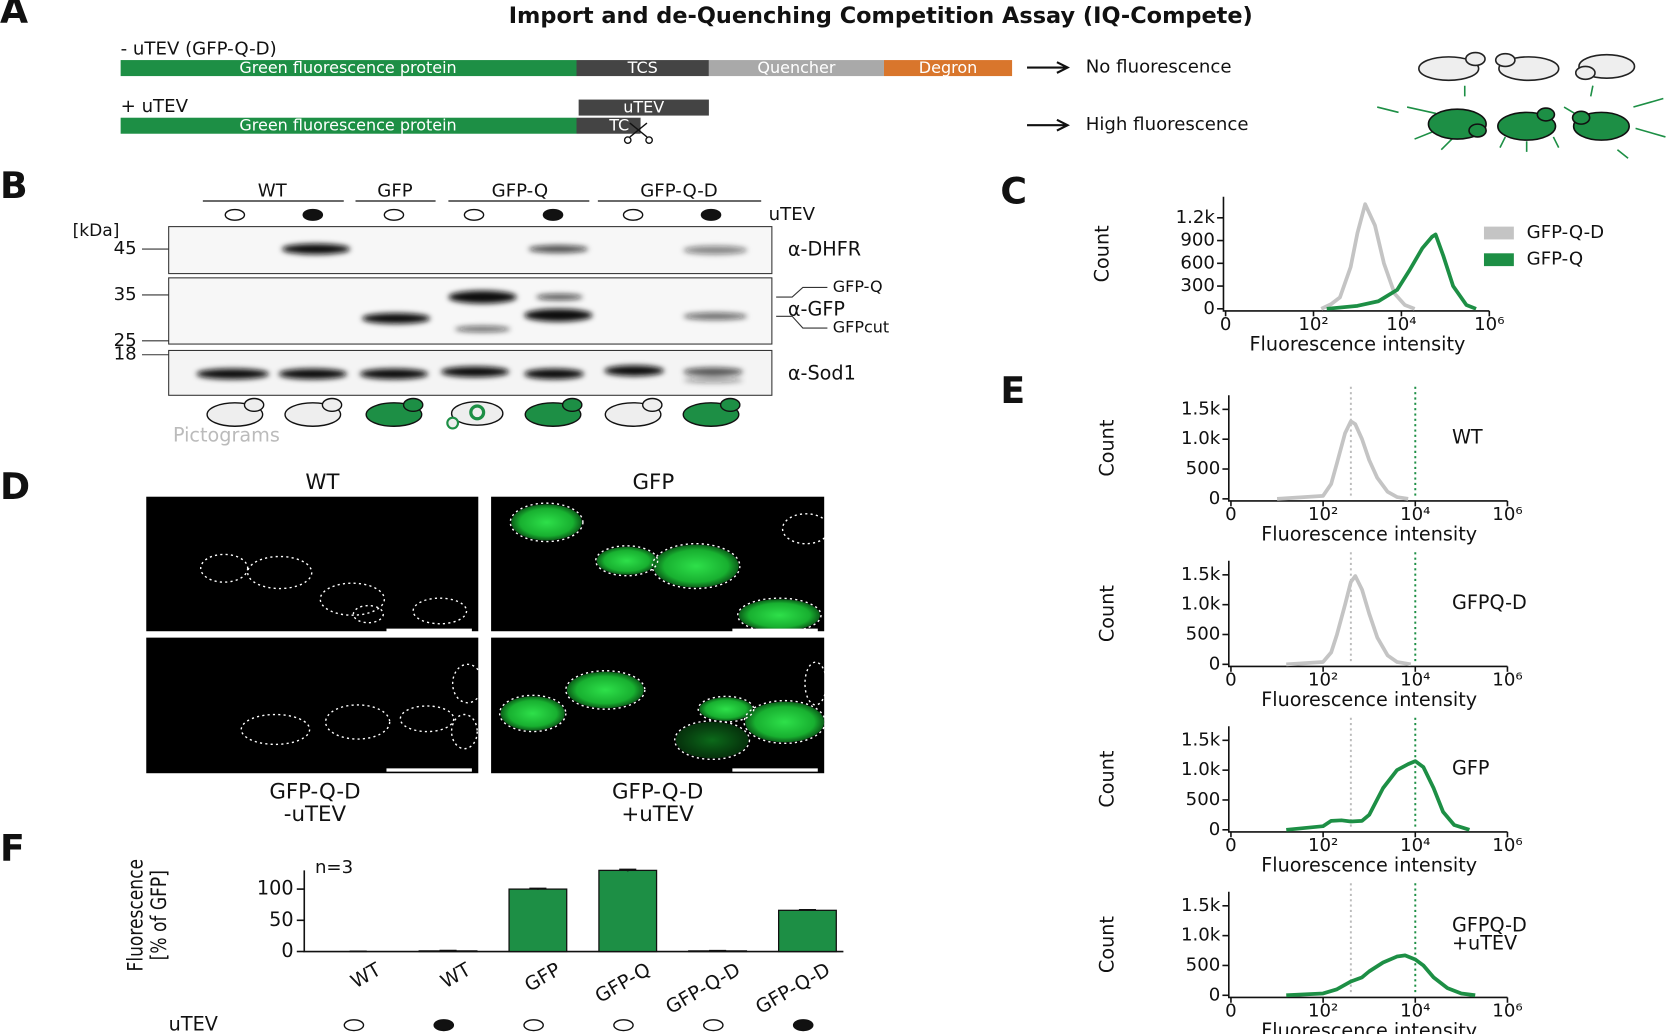  Describe the element at coordinates (199, 48) in the screenshot. I see `construct-label: - uTEV (GFP-Q-D)` at that location.